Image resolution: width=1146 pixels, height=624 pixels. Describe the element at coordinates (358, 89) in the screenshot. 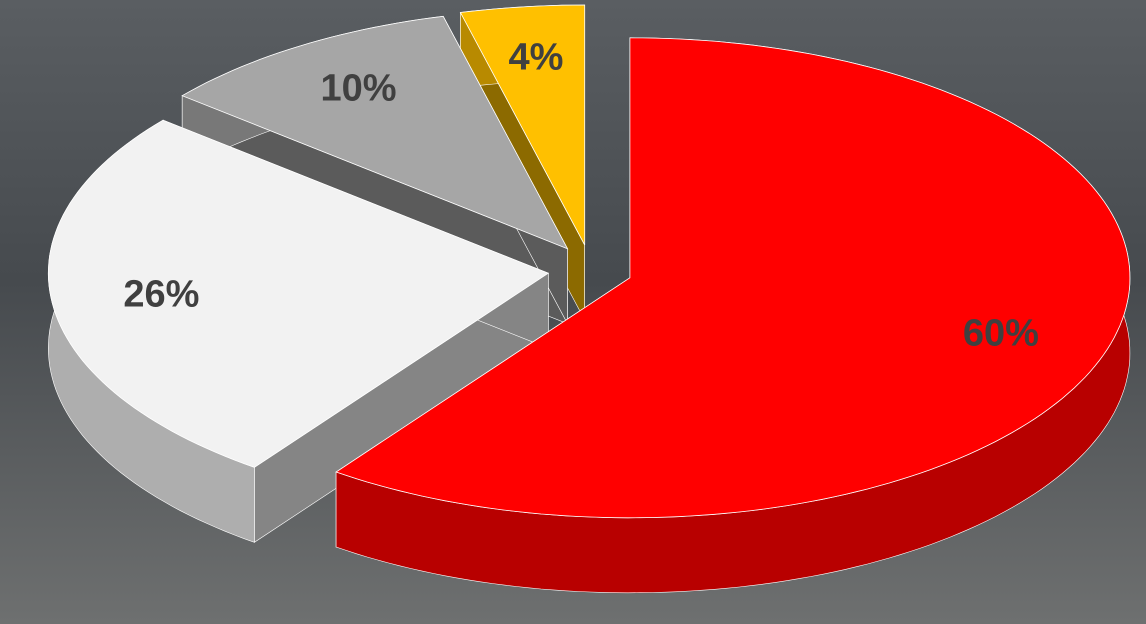

I see `data-label: 10%` at that location.